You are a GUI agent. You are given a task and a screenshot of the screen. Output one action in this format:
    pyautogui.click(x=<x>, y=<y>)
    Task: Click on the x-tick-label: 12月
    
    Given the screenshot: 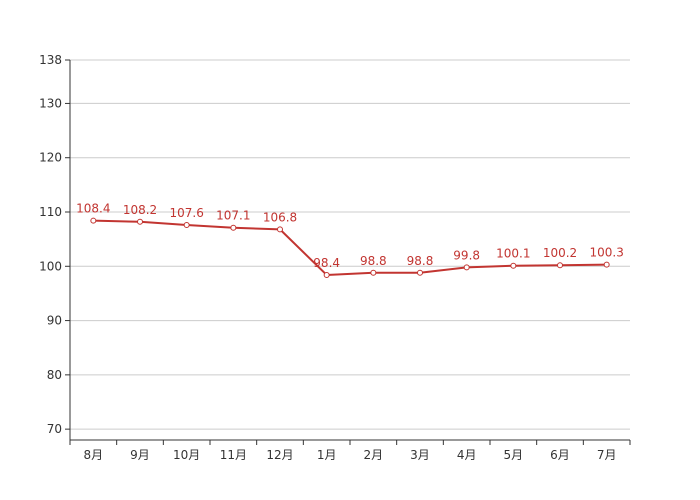 What is the action you would take?
    pyautogui.click(x=279, y=455)
    